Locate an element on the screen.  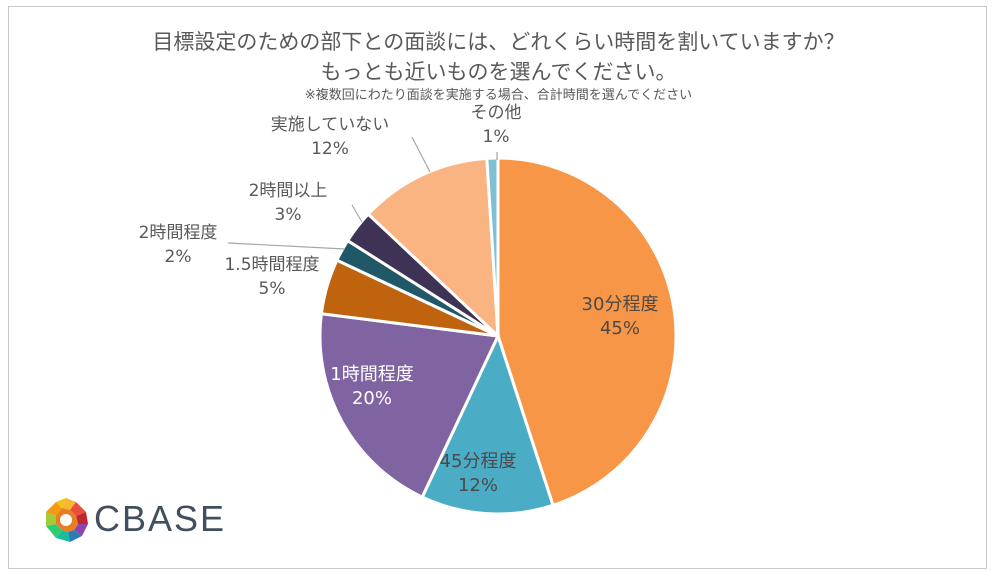
slice-value-label: 3% is located at coordinates (288, 215).